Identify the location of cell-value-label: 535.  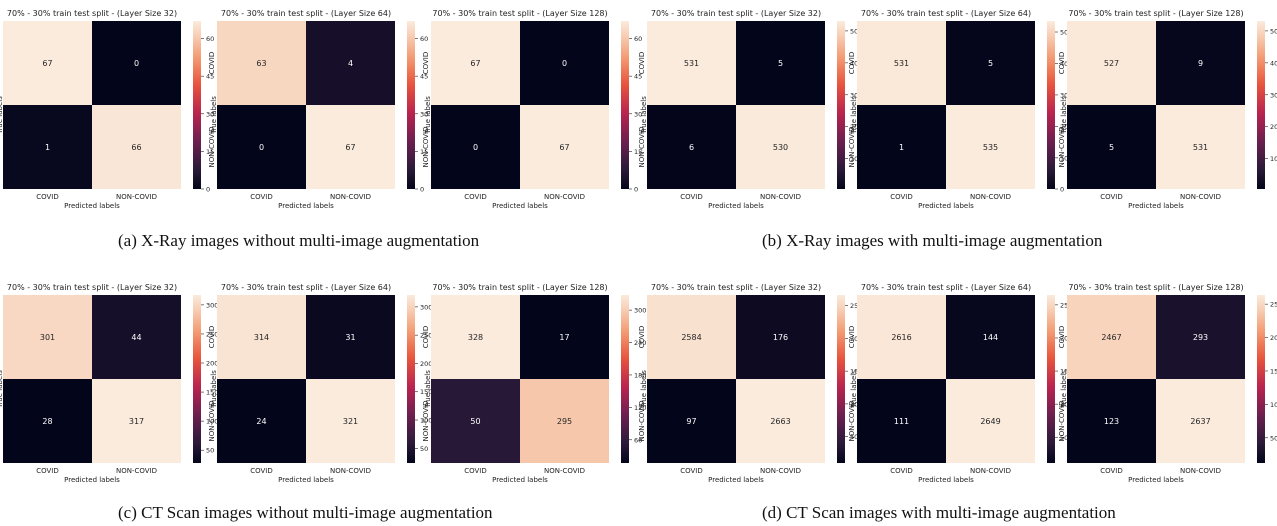
(990, 147).